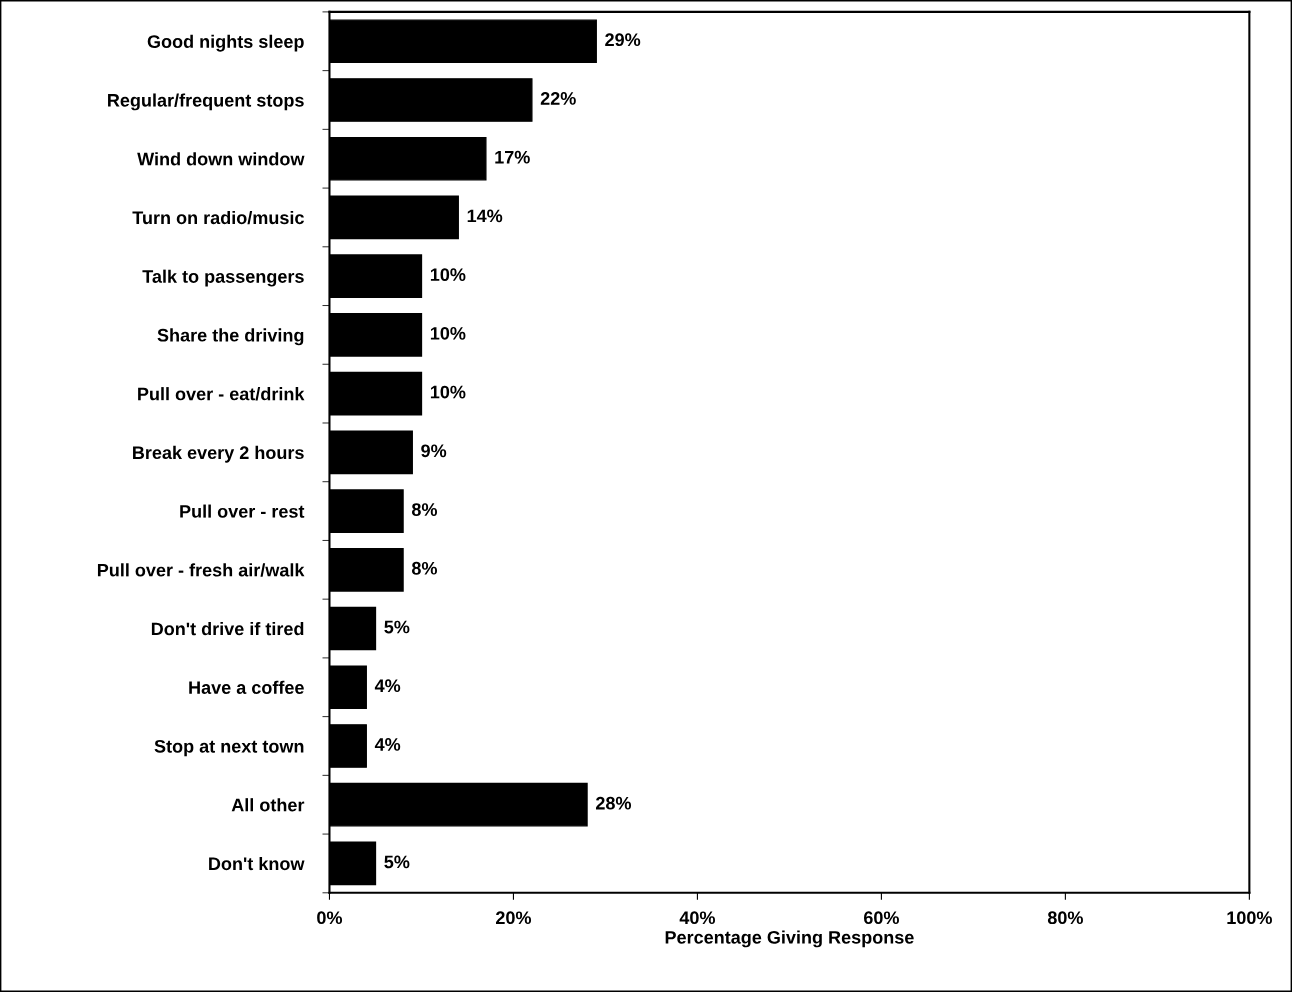  I want to click on data-label: 22%, so click(558, 98).